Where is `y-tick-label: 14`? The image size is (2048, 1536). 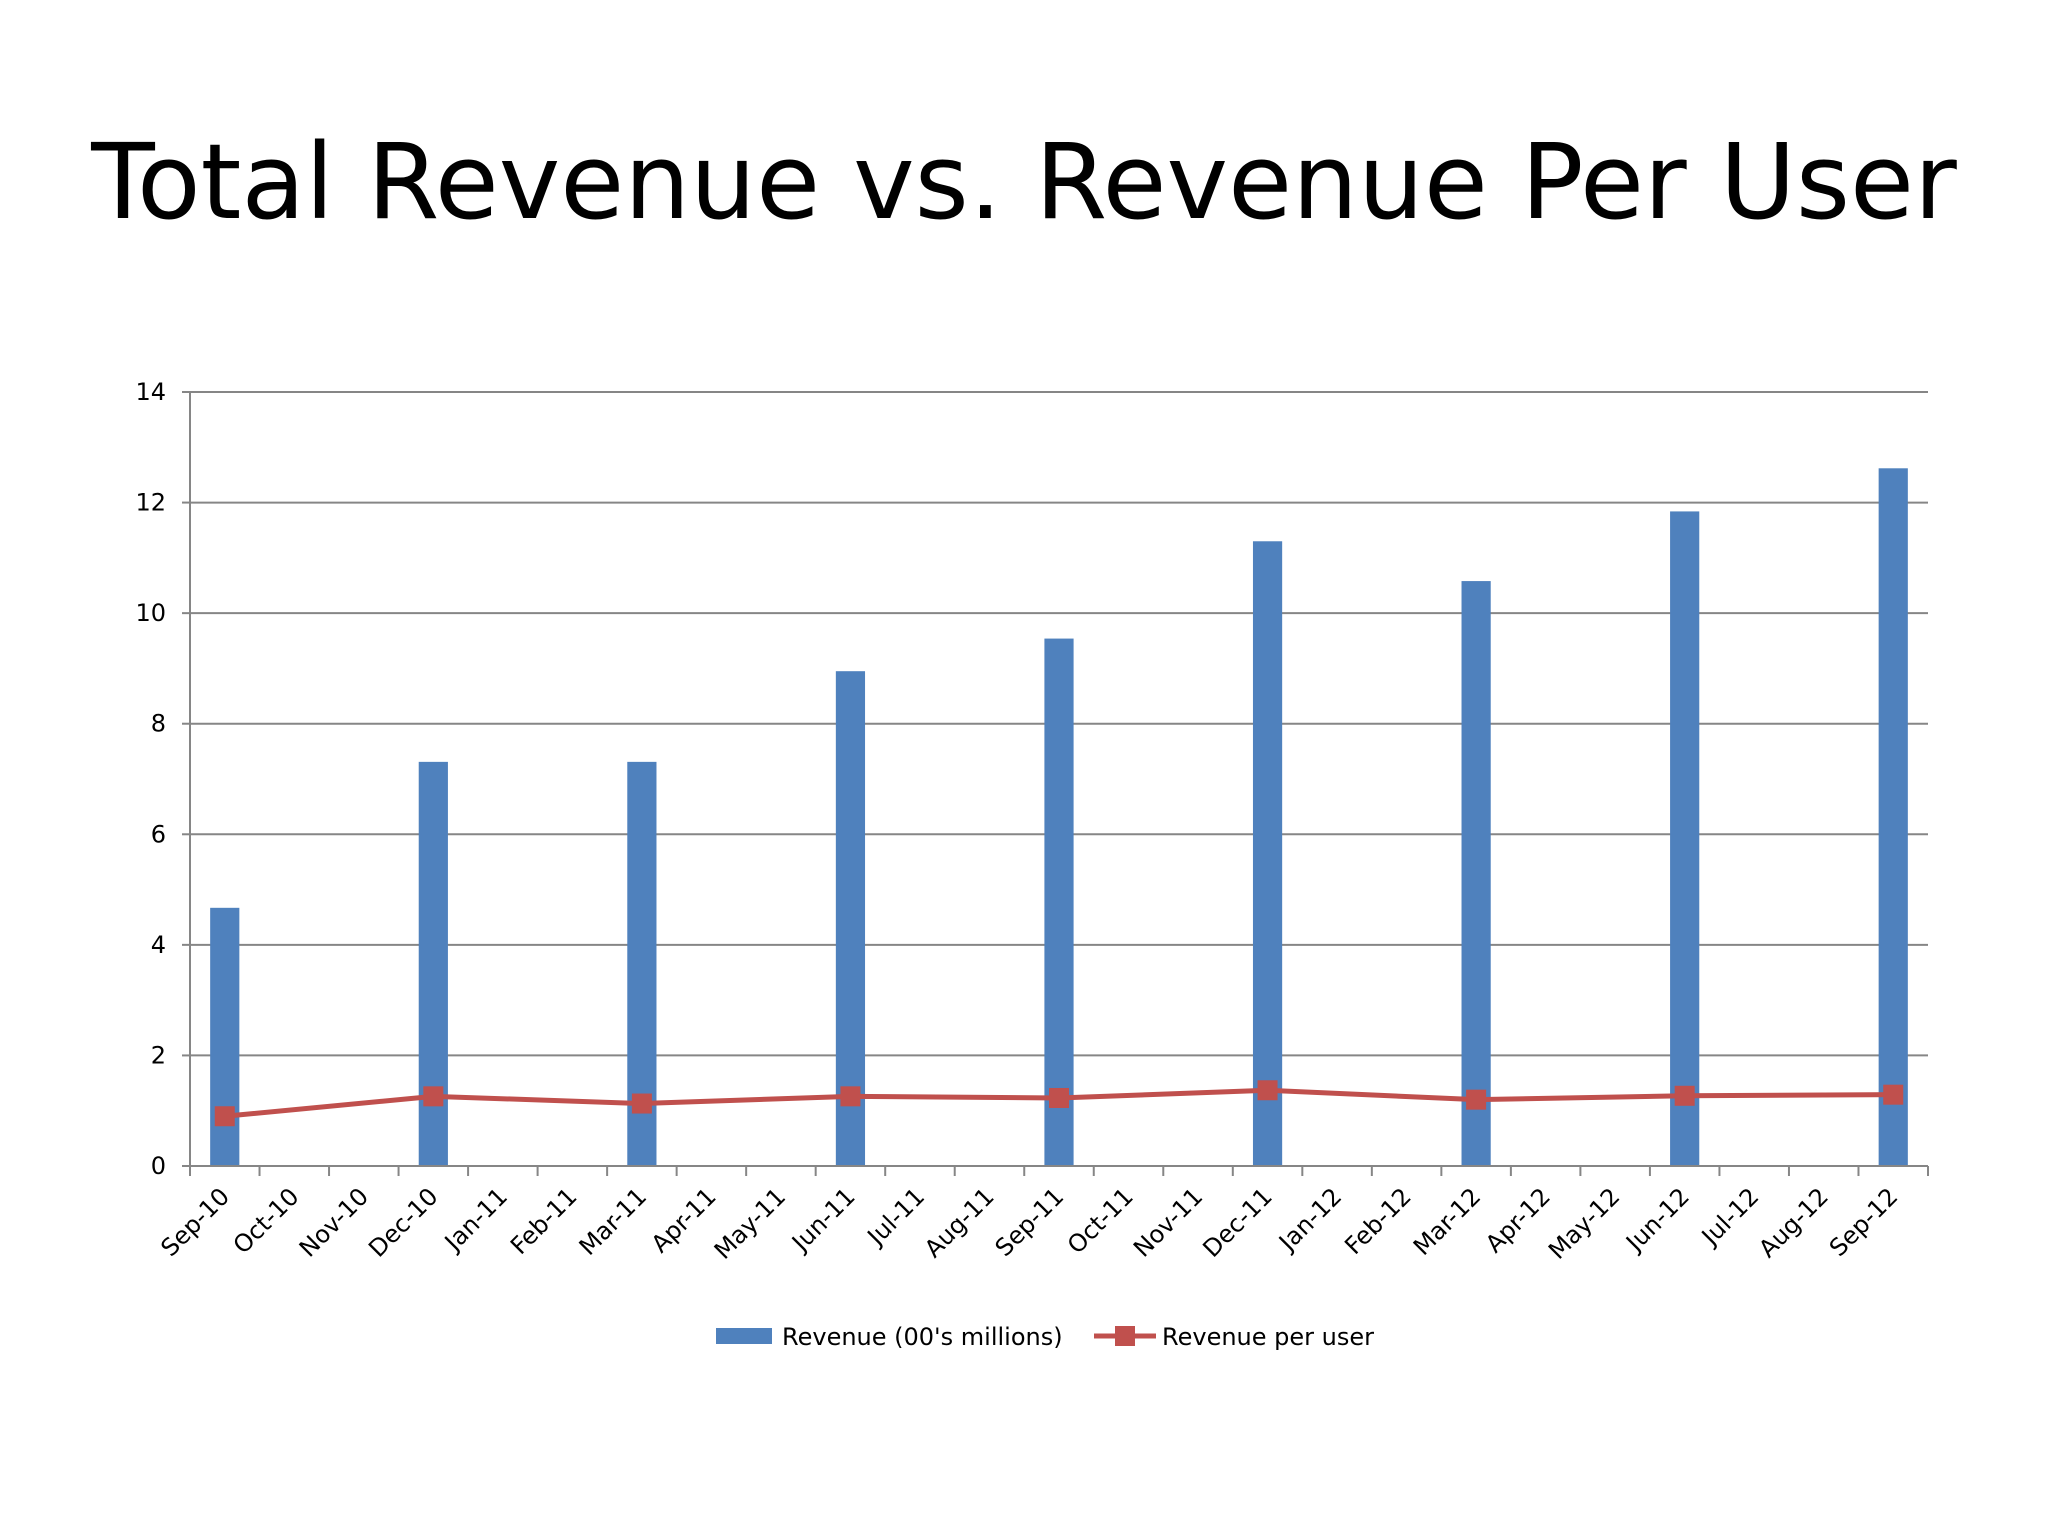 y-tick-label: 14 is located at coordinates (150, 392).